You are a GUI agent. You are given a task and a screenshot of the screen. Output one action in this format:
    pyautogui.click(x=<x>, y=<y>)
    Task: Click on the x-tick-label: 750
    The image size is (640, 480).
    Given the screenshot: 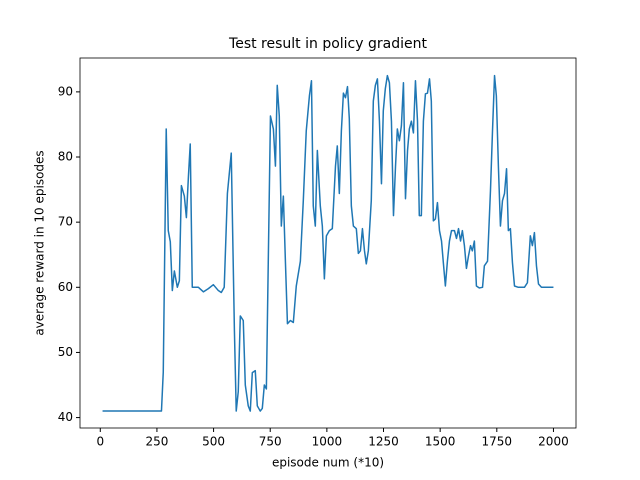 What is the action you would take?
    pyautogui.click(x=270, y=442)
    